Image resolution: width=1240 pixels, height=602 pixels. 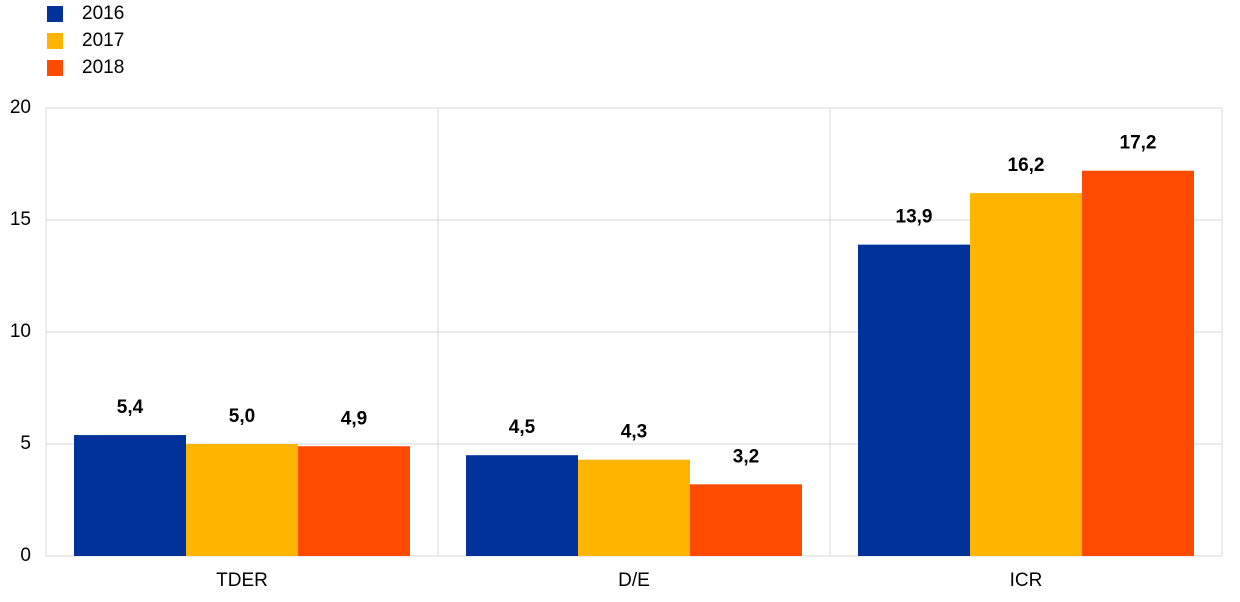 I want to click on legend-label: 2018, so click(x=103, y=67).